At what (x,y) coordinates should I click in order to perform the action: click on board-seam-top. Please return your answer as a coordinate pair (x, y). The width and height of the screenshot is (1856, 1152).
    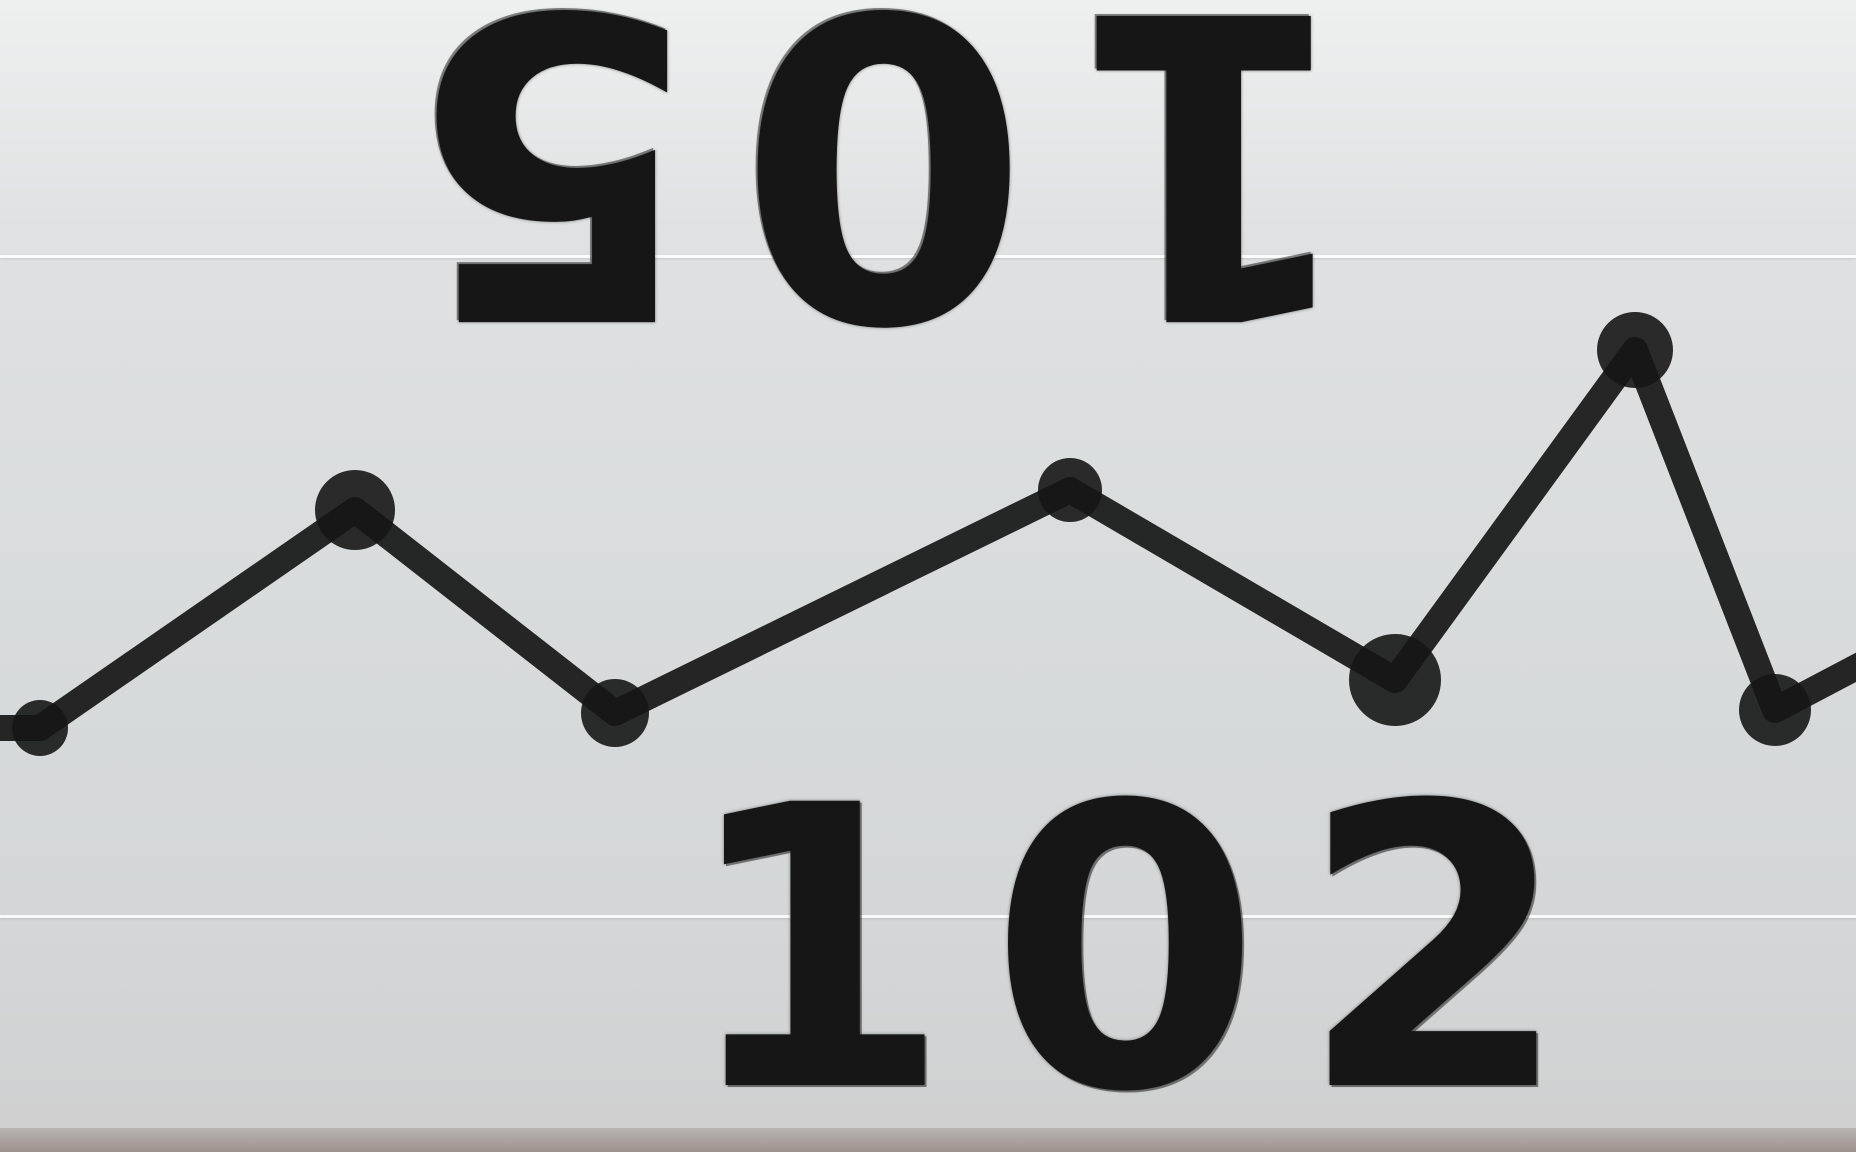
    Looking at the image, I should click on (928, 256).